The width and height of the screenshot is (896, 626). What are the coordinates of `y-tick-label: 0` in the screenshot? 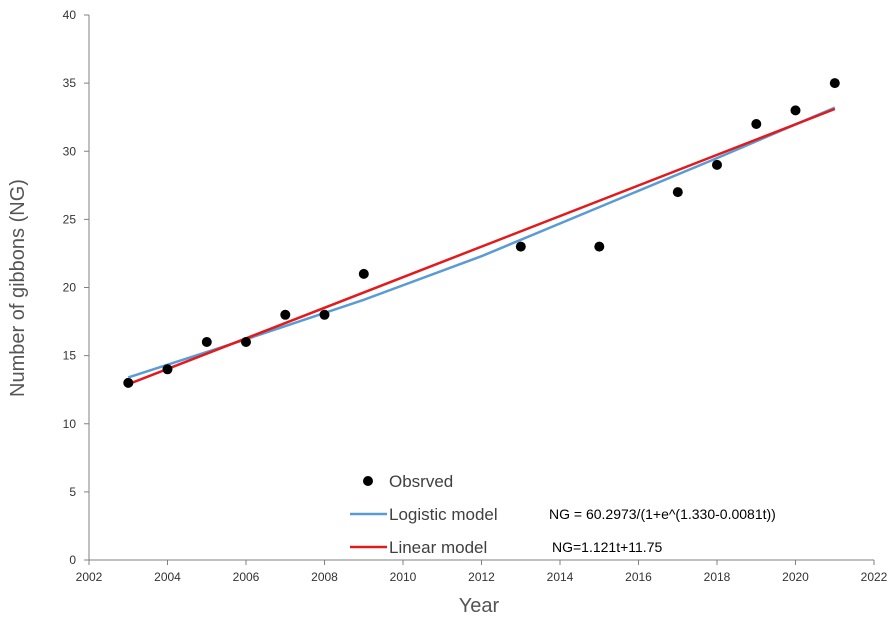 It's located at (72, 560).